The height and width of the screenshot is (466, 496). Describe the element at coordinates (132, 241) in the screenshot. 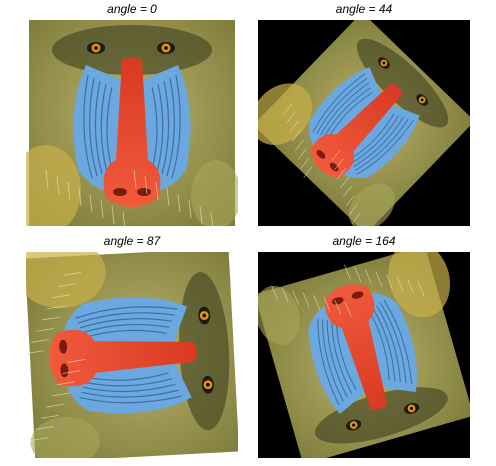

I see `panel-caption: angle = 87` at that location.